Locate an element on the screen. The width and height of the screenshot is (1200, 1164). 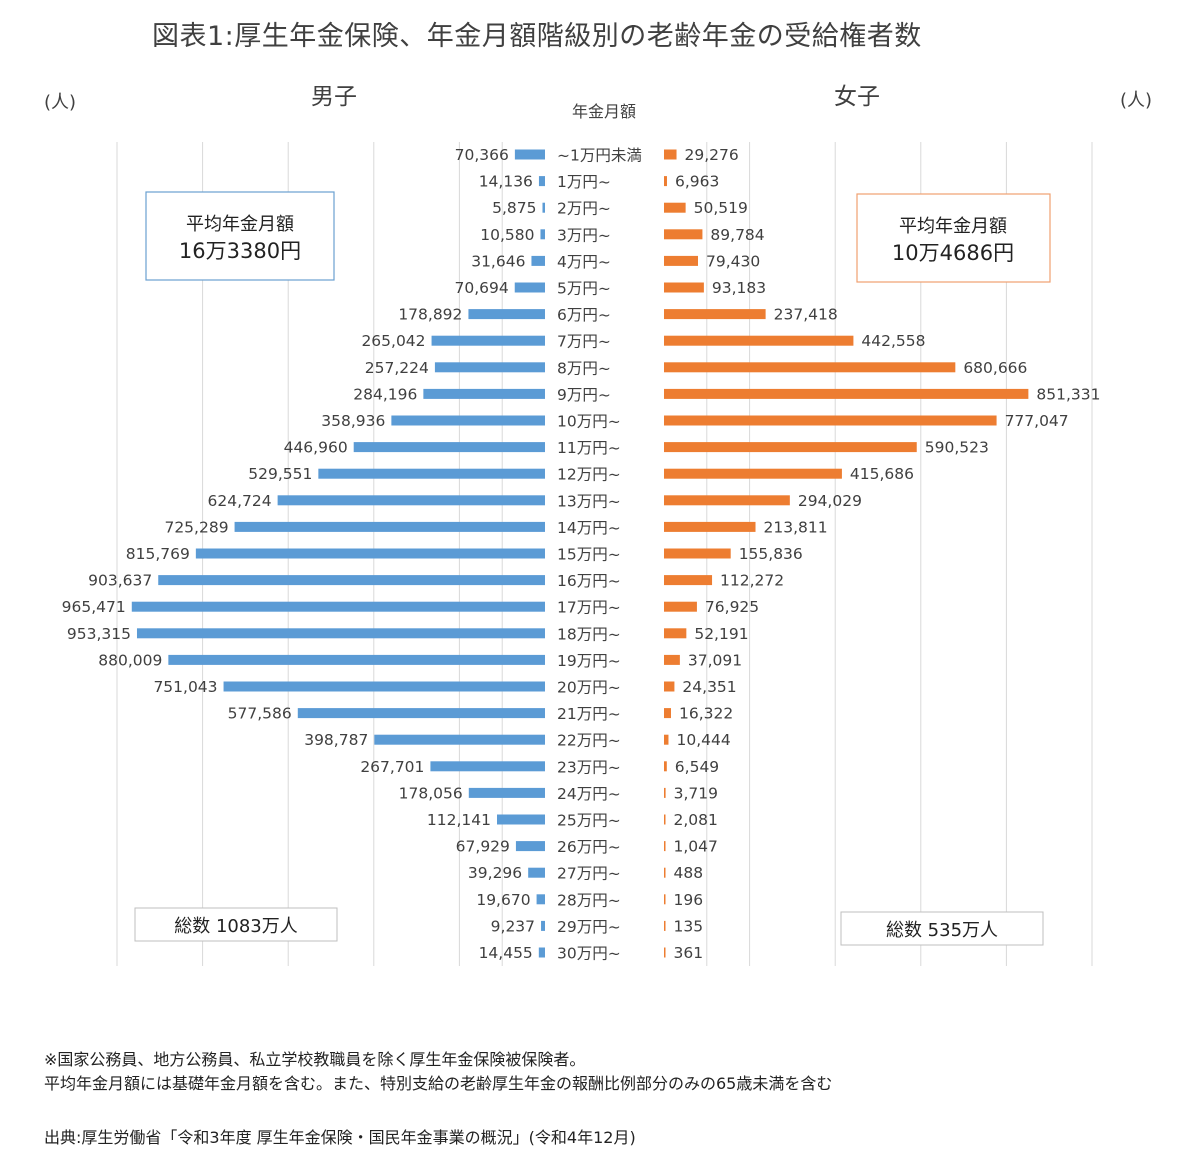
category-label-19: 19万円~ is located at coordinates (589, 661).